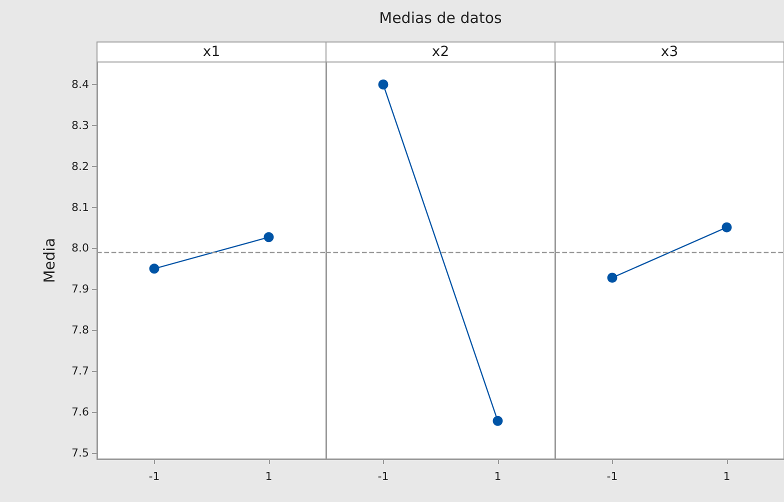 This screenshot has height=502, width=784. Describe the element at coordinates (80, 411) in the screenshot. I see `y-tick-label: 7.6` at that location.